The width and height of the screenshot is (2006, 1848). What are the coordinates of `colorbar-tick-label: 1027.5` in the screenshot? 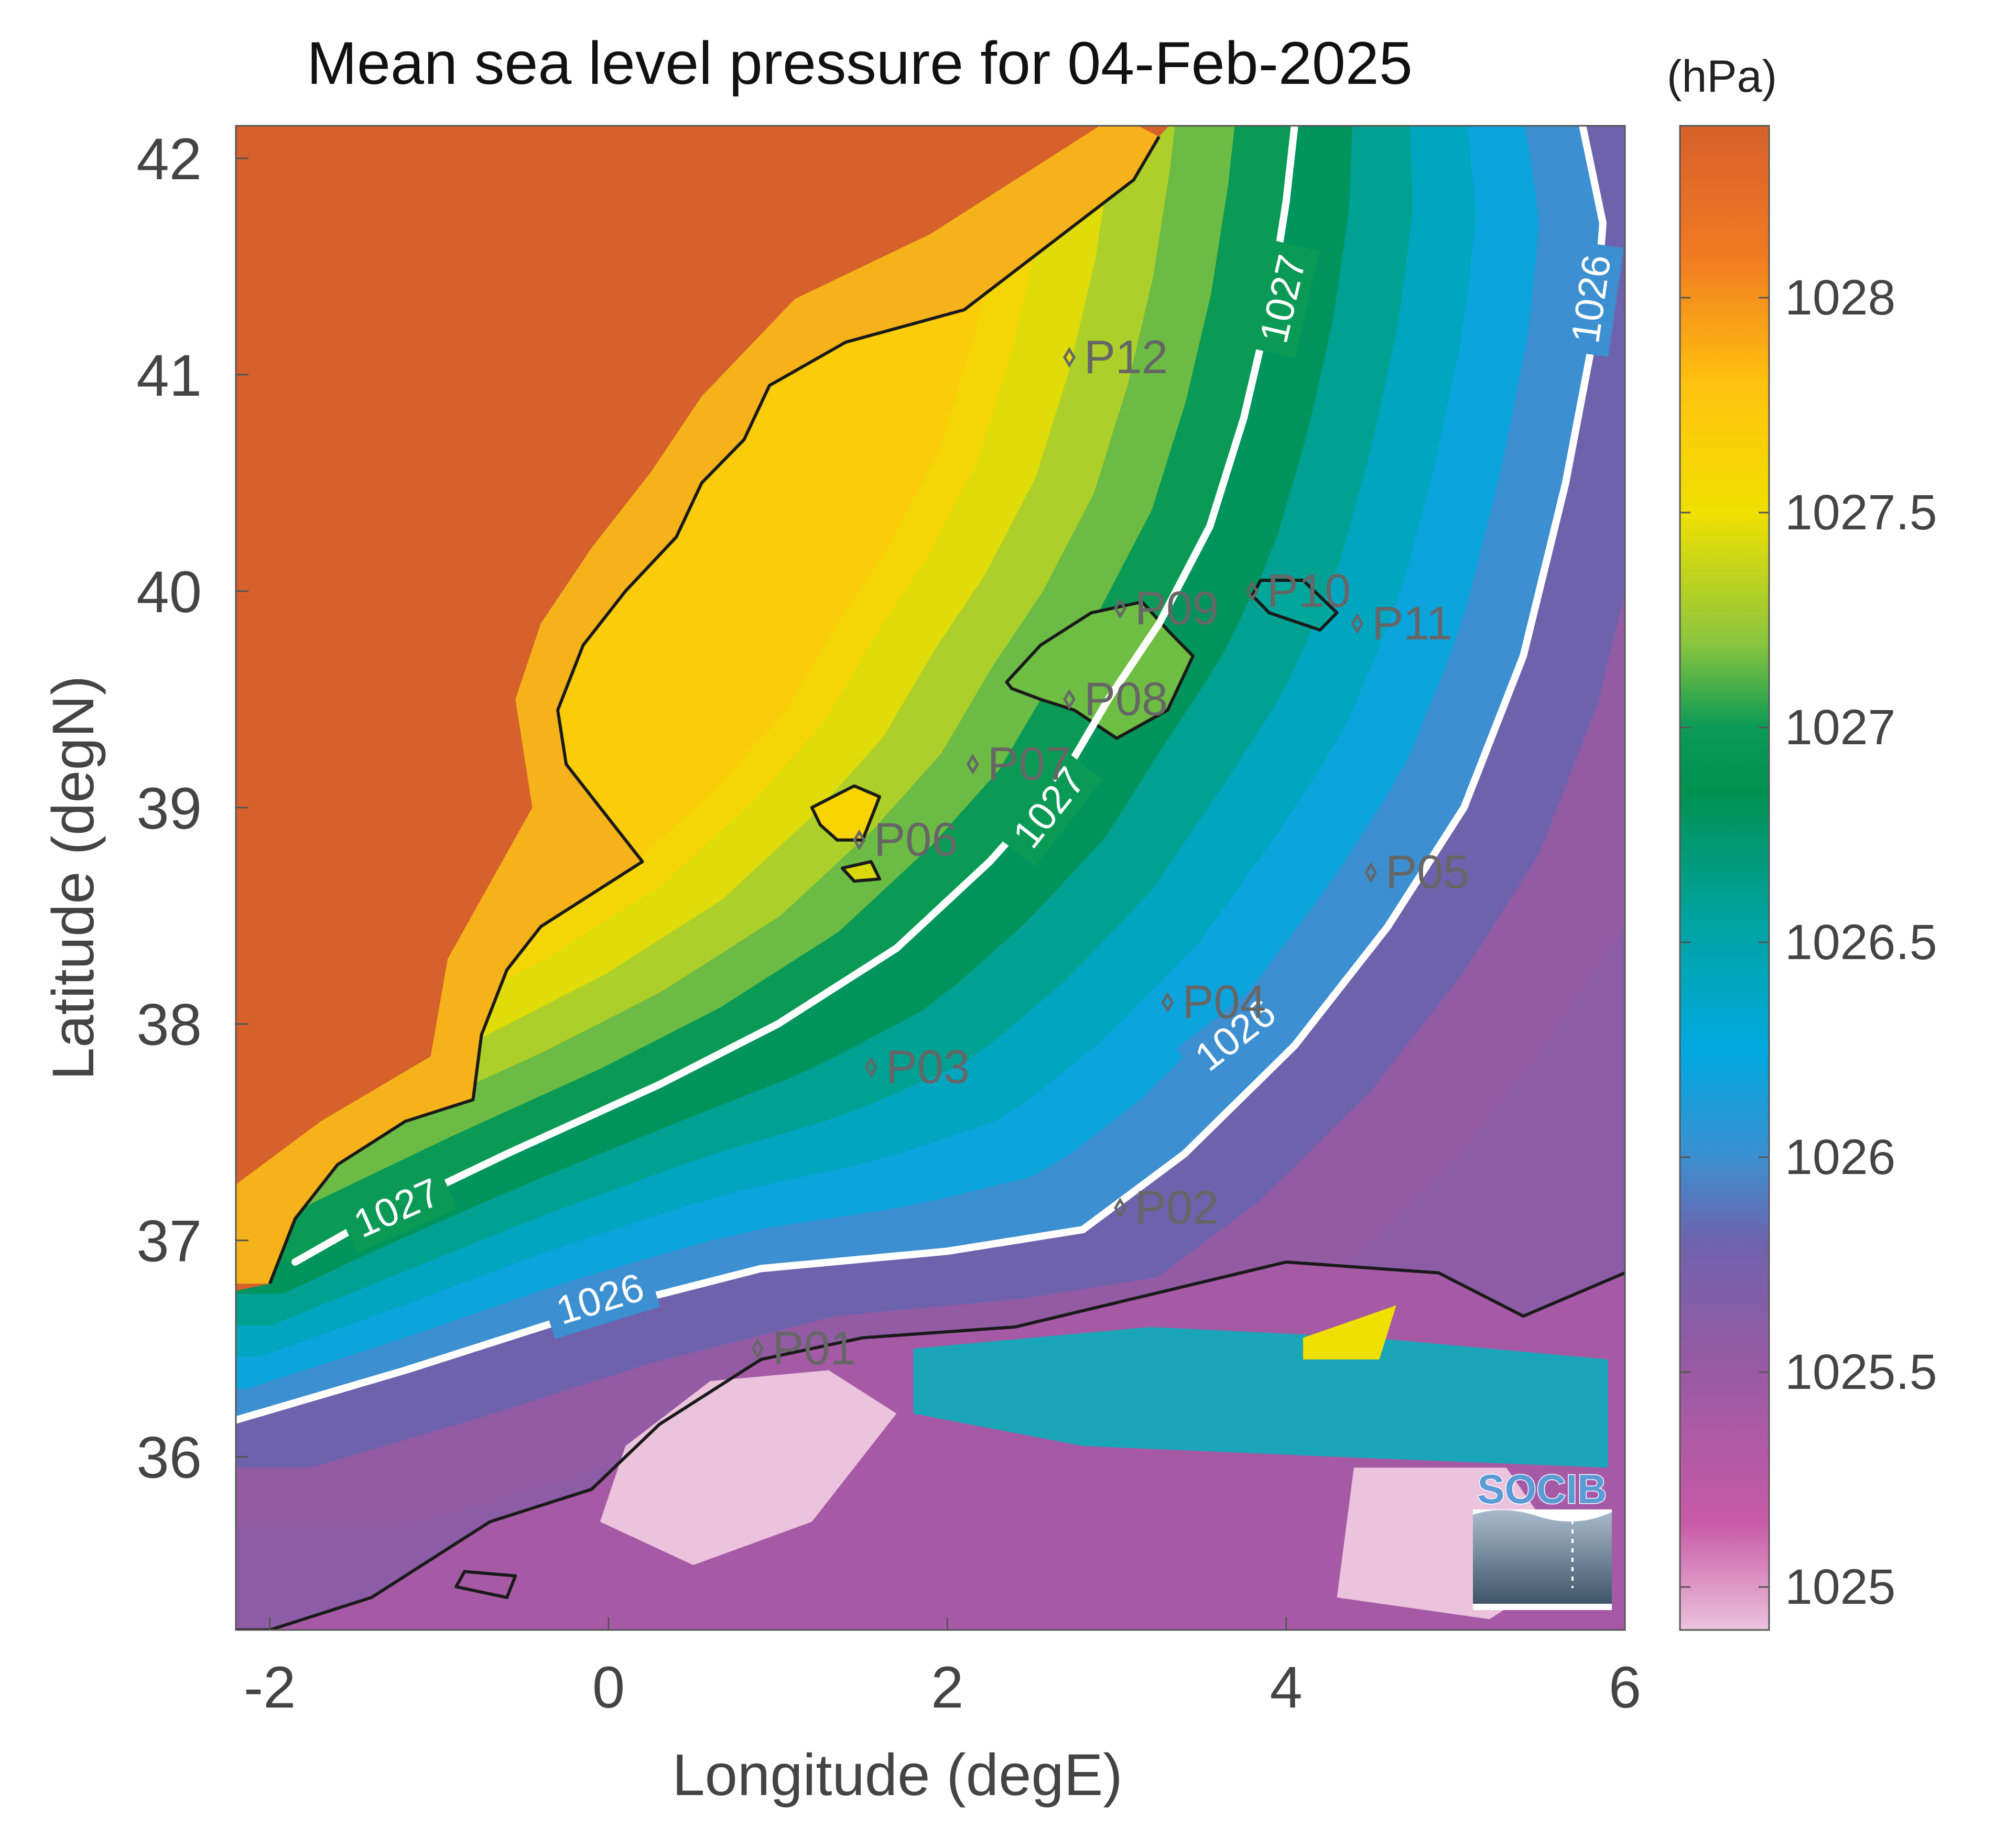 It's located at (1861, 512).